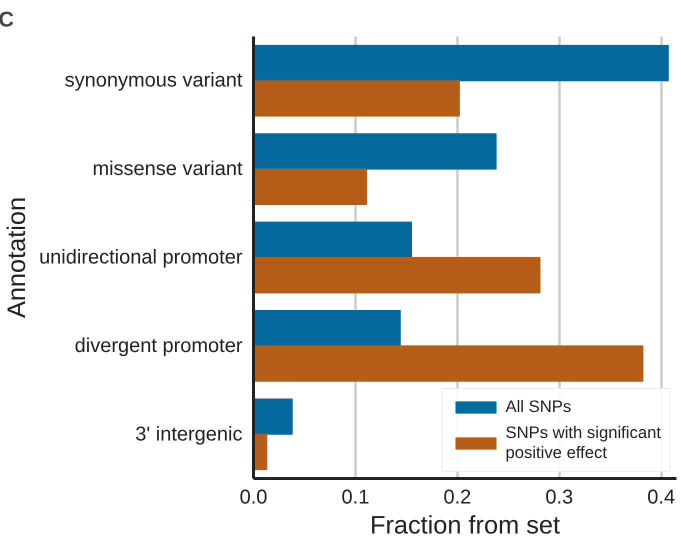 Image resolution: width=681 pixels, height=542 pixels. What do you see at coordinates (538, 407) in the screenshot?
I see `legend-label: All SNPs` at bounding box center [538, 407].